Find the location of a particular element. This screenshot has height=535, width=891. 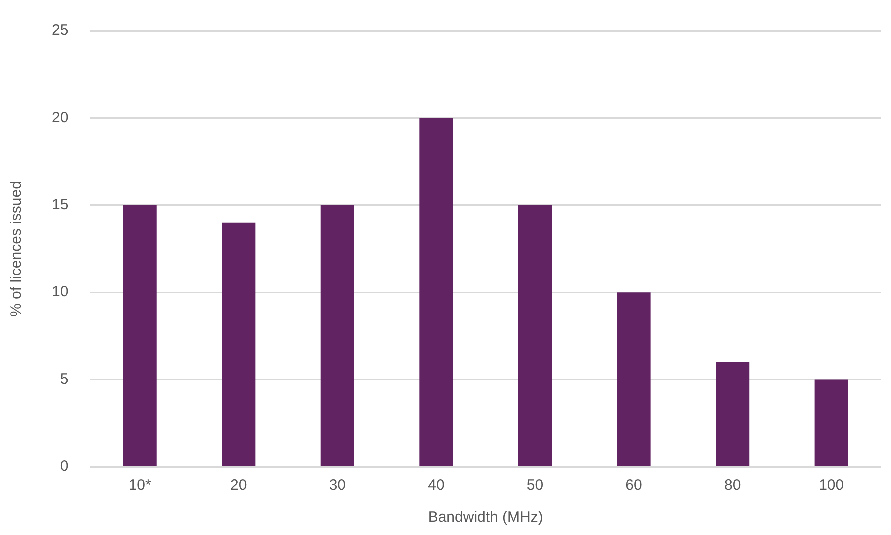

y-tick-label: 10 is located at coordinates (60, 292).